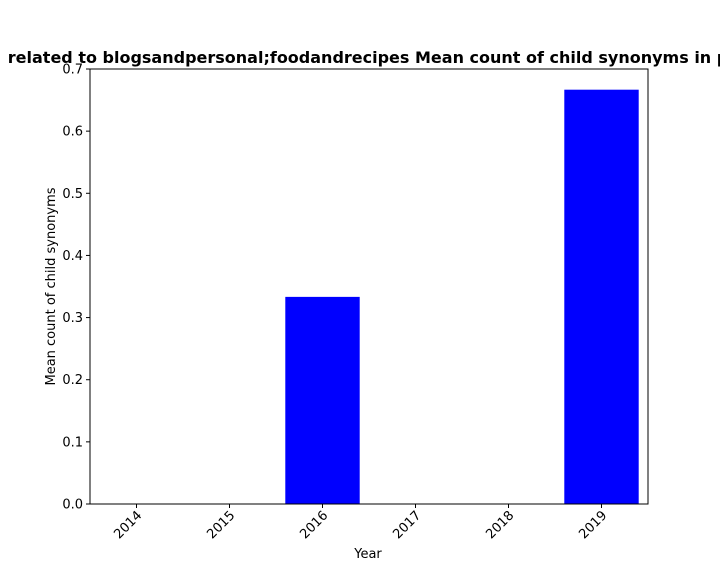 Image resolution: width=720 pixels, height=576 pixels. I want to click on x-tick-label: 2019, so click(593, 525).